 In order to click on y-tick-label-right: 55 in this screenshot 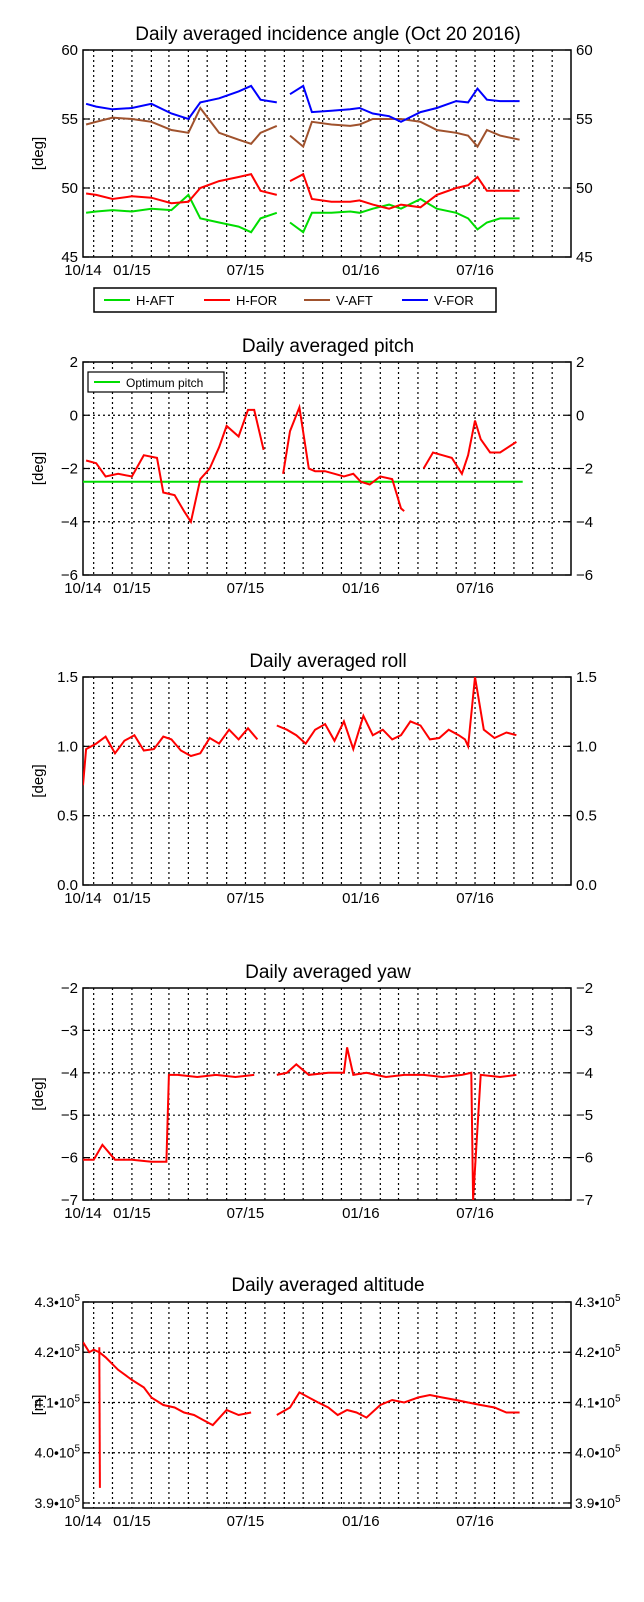, I will do `click(584, 119)`.